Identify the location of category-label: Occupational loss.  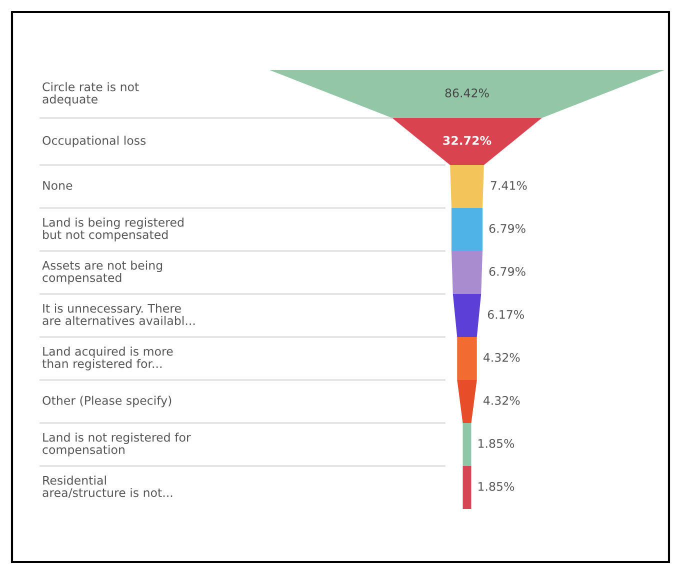
(94, 142).